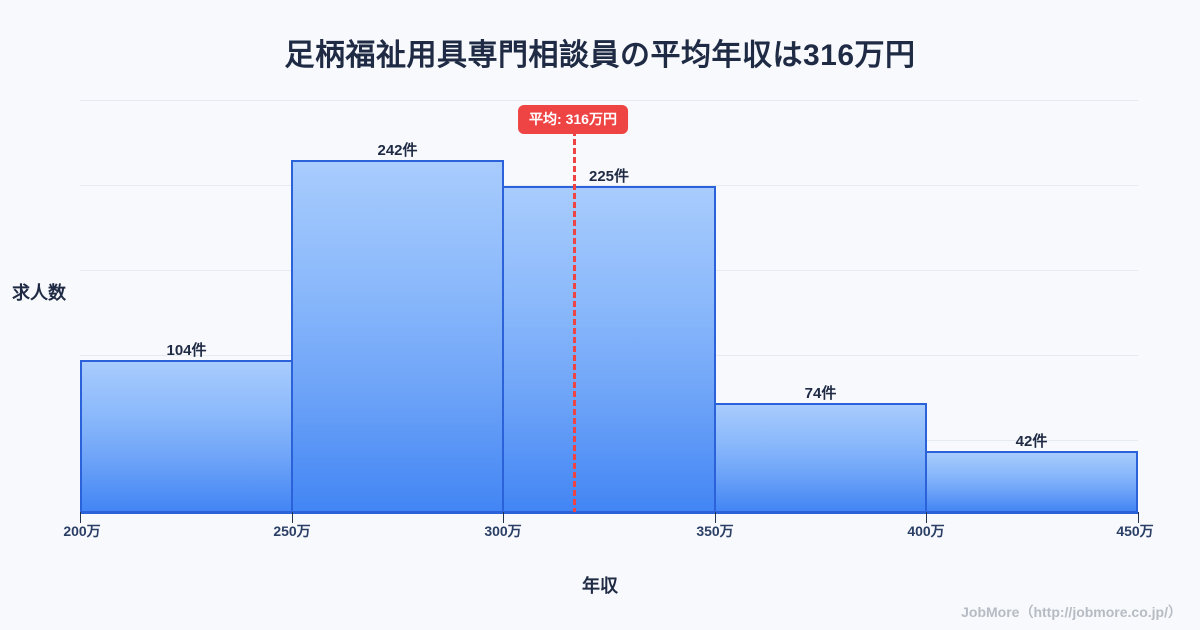 The width and height of the screenshot is (1200, 630). Describe the element at coordinates (600, 55) in the screenshot. I see `chart-title: 足柄福祉用具専門相談員の平均年収は316万円` at that location.